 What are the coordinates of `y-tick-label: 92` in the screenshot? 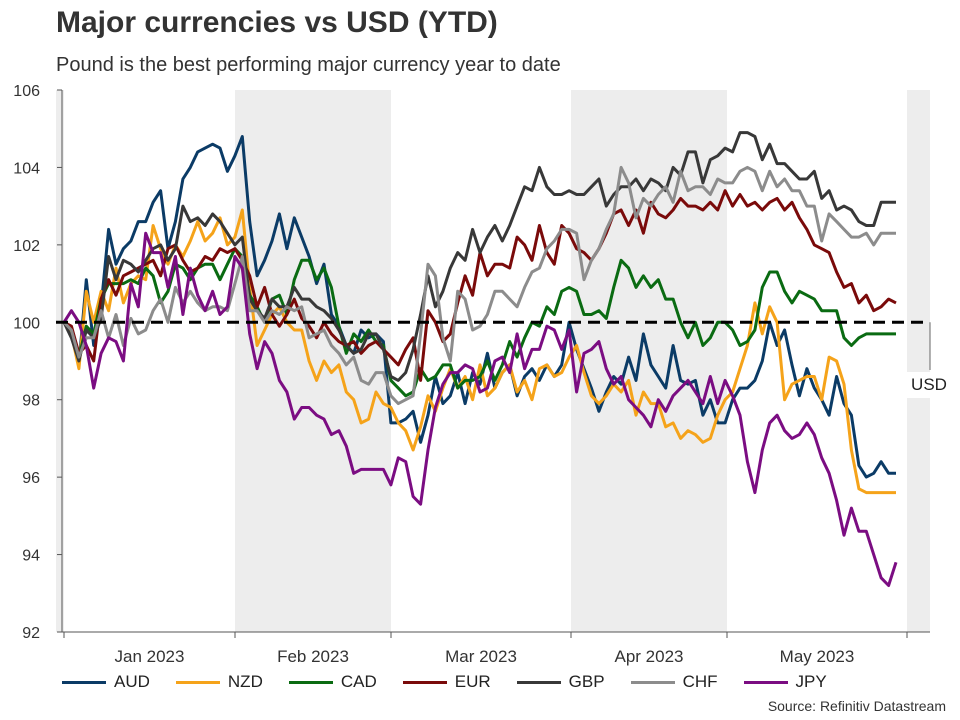 It's located at (31, 633).